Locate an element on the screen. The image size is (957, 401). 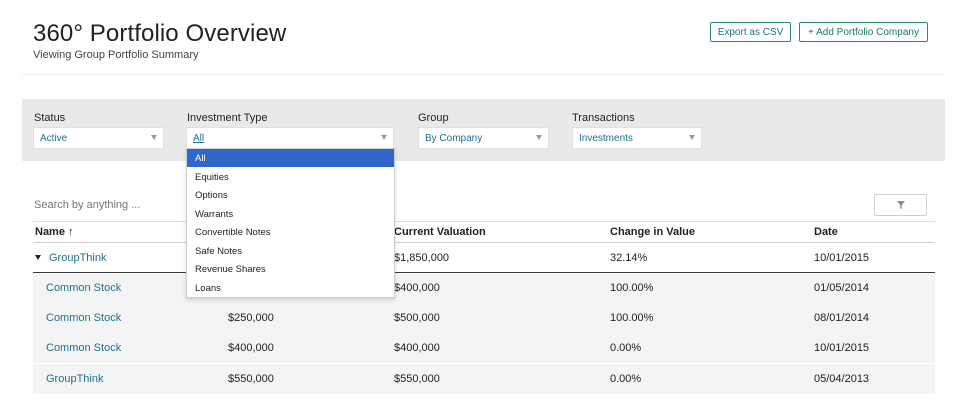
group-select-value: By Company is located at coordinates (454, 138).